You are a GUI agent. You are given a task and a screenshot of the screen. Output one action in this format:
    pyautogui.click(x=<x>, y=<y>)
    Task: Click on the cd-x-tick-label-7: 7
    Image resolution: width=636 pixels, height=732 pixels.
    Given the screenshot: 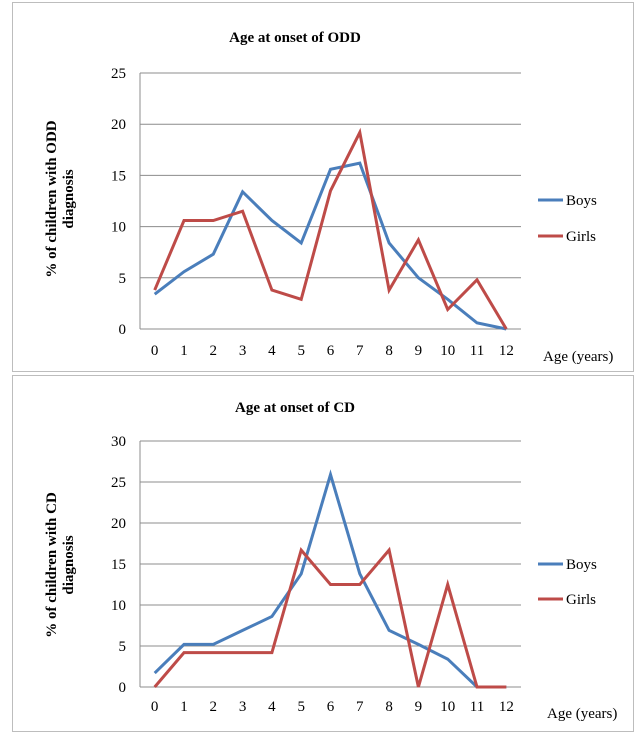 What is the action you would take?
    pyautogui.click(x=360, y=707)
    